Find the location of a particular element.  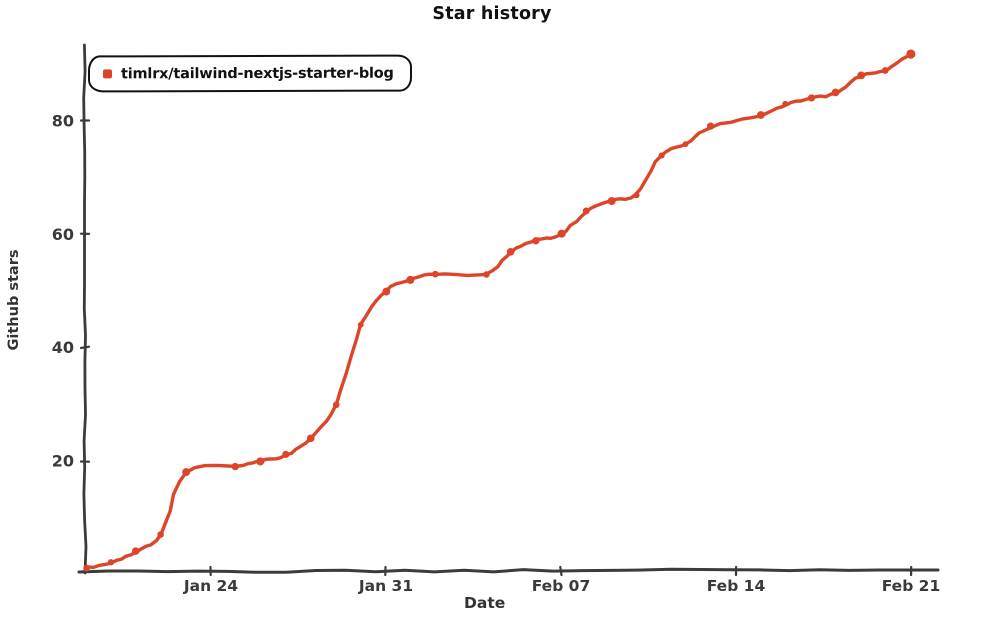

x-tick-label: Feb 14 is located at coordinates (736, 586).